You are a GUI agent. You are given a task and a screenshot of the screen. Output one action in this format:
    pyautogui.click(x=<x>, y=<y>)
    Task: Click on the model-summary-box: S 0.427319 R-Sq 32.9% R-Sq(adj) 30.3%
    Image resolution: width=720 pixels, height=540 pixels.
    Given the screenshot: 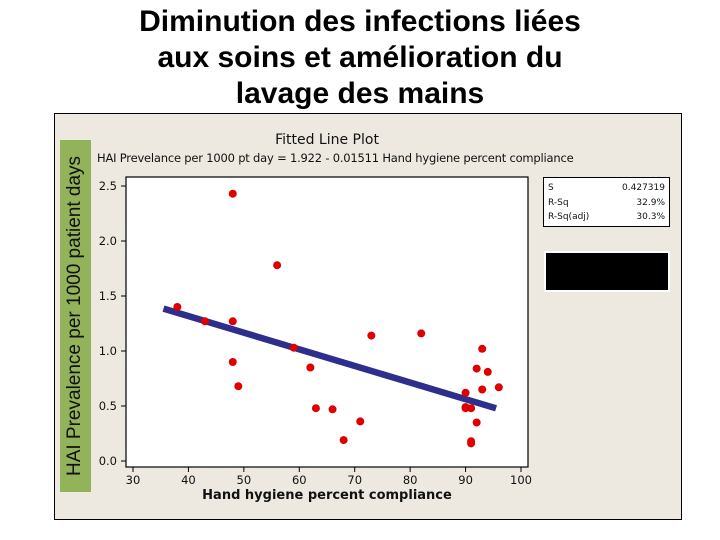 What is the action you would take?
    pyautogui.click(x=606, y=202)
    